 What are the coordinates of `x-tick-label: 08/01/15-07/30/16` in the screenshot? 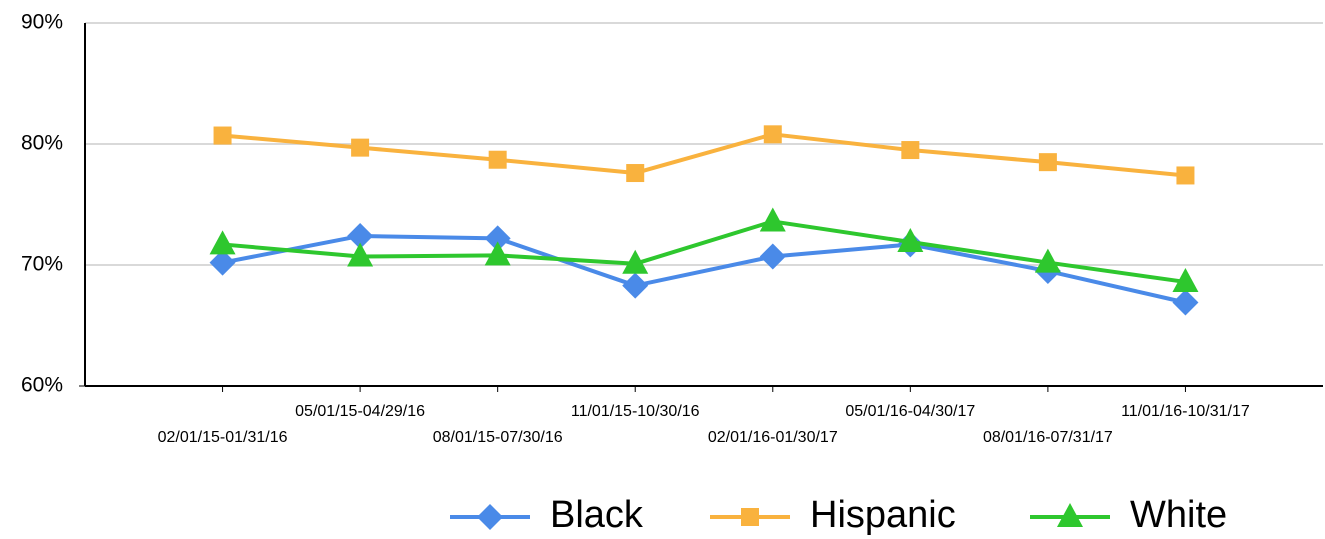 It's located at (498, 437).